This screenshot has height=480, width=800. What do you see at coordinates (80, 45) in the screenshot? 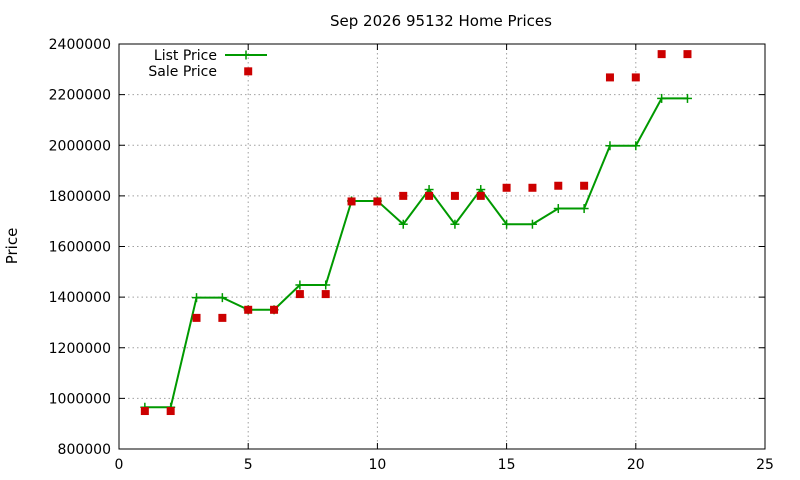
I see `y-tick-label: 2400000` at bounding box center [80, 45].